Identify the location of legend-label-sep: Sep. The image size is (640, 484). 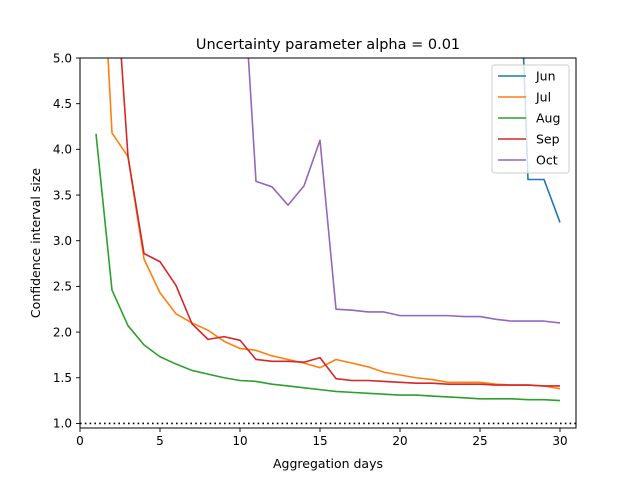
(548, 139).